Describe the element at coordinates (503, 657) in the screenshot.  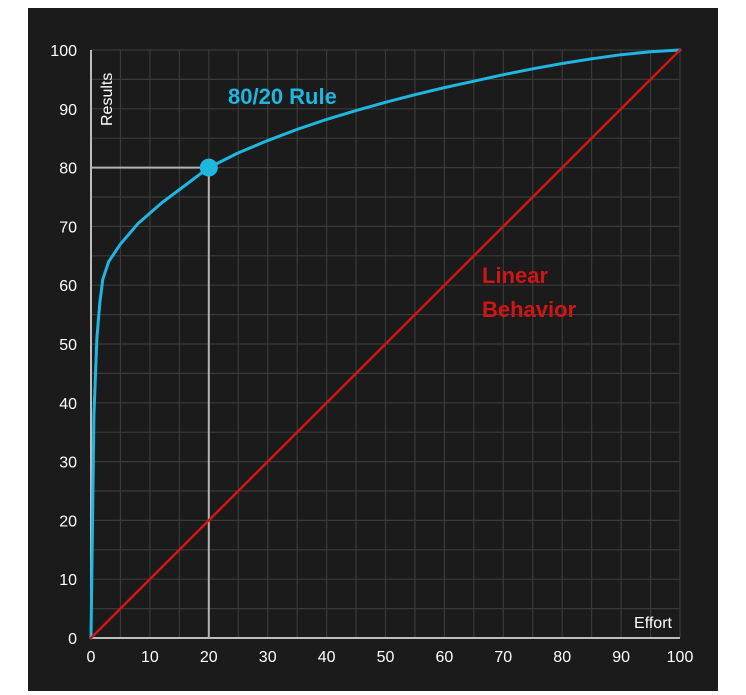
I see `x-tick-label: 70` at that location.